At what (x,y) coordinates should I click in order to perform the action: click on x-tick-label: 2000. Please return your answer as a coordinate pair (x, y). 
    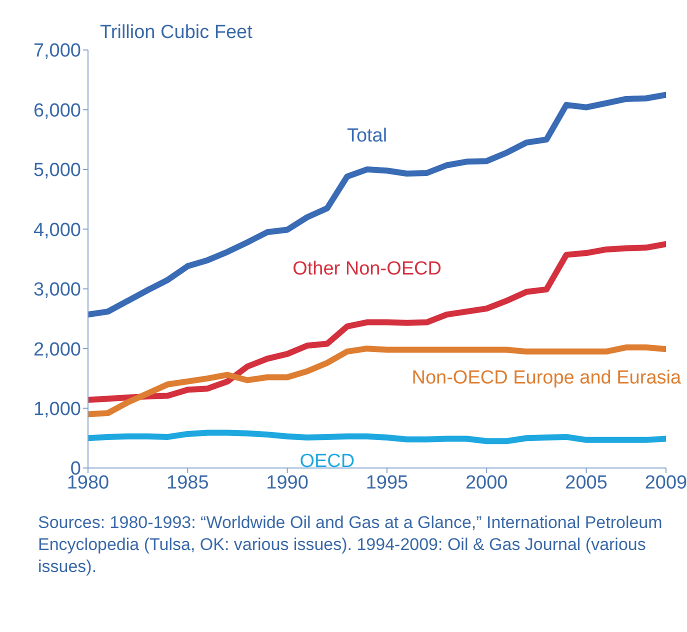
    Looking at the image, I should click on (486, 483).